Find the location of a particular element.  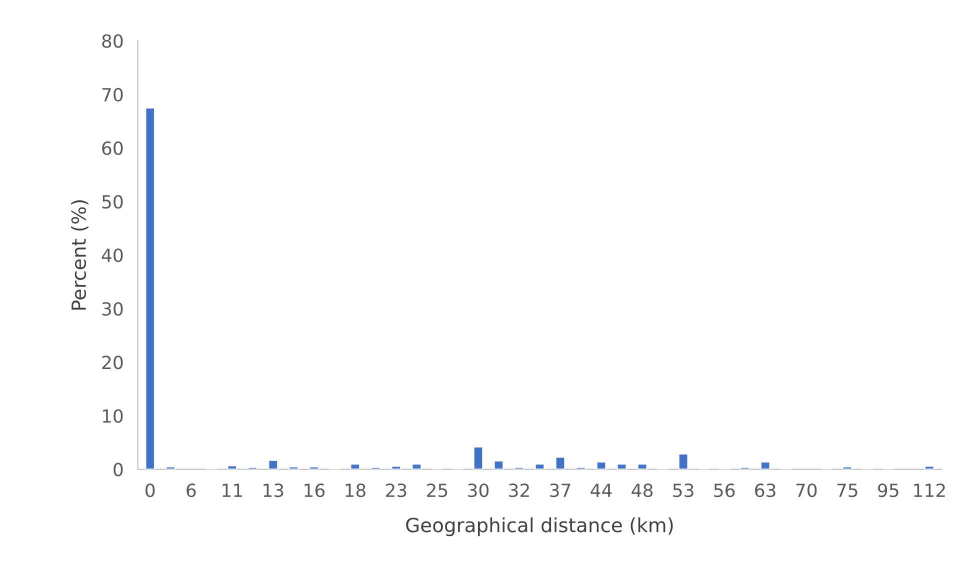

y-axis-title: Percent (%) is located at coordinates (79, 255).